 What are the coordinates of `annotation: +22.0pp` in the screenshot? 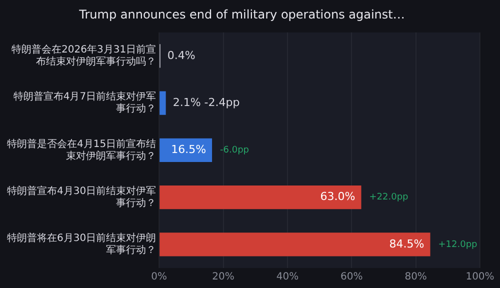 It's located at (389, 197).